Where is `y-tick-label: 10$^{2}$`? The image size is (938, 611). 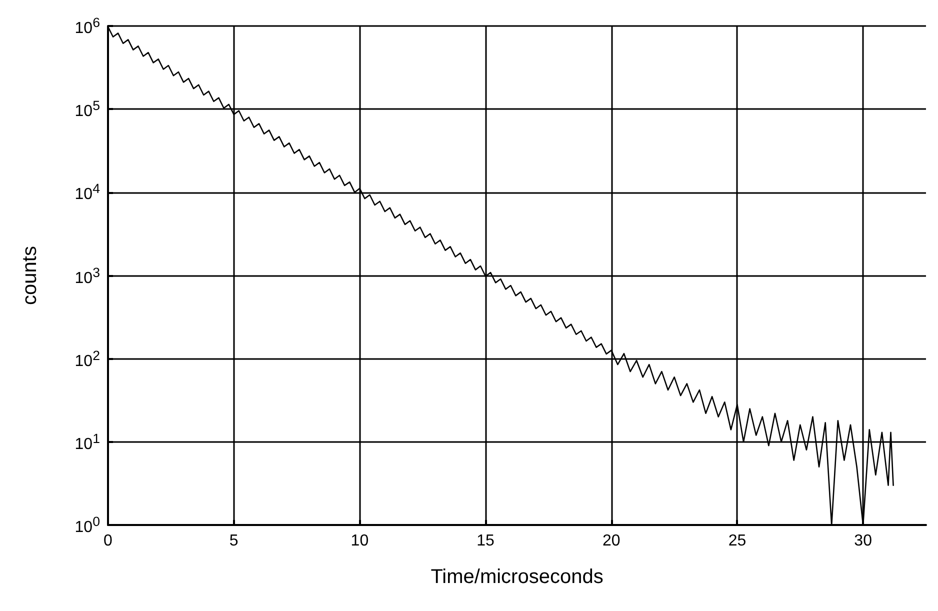 y-tick-label: 10$^{2}$ is located at coordinates (87, 359).